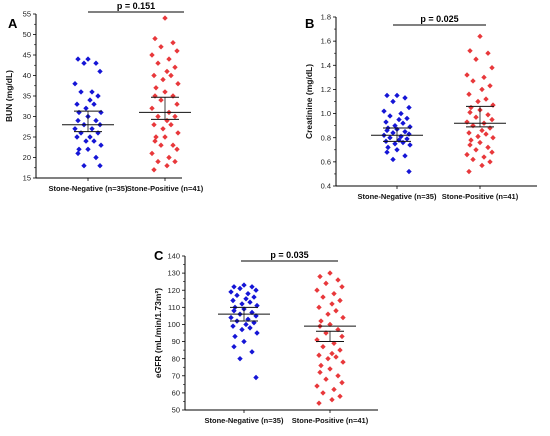 This screenshot has height=436, width=550. I want to click on p-value-label: p = 0.035, so click(289, 255).